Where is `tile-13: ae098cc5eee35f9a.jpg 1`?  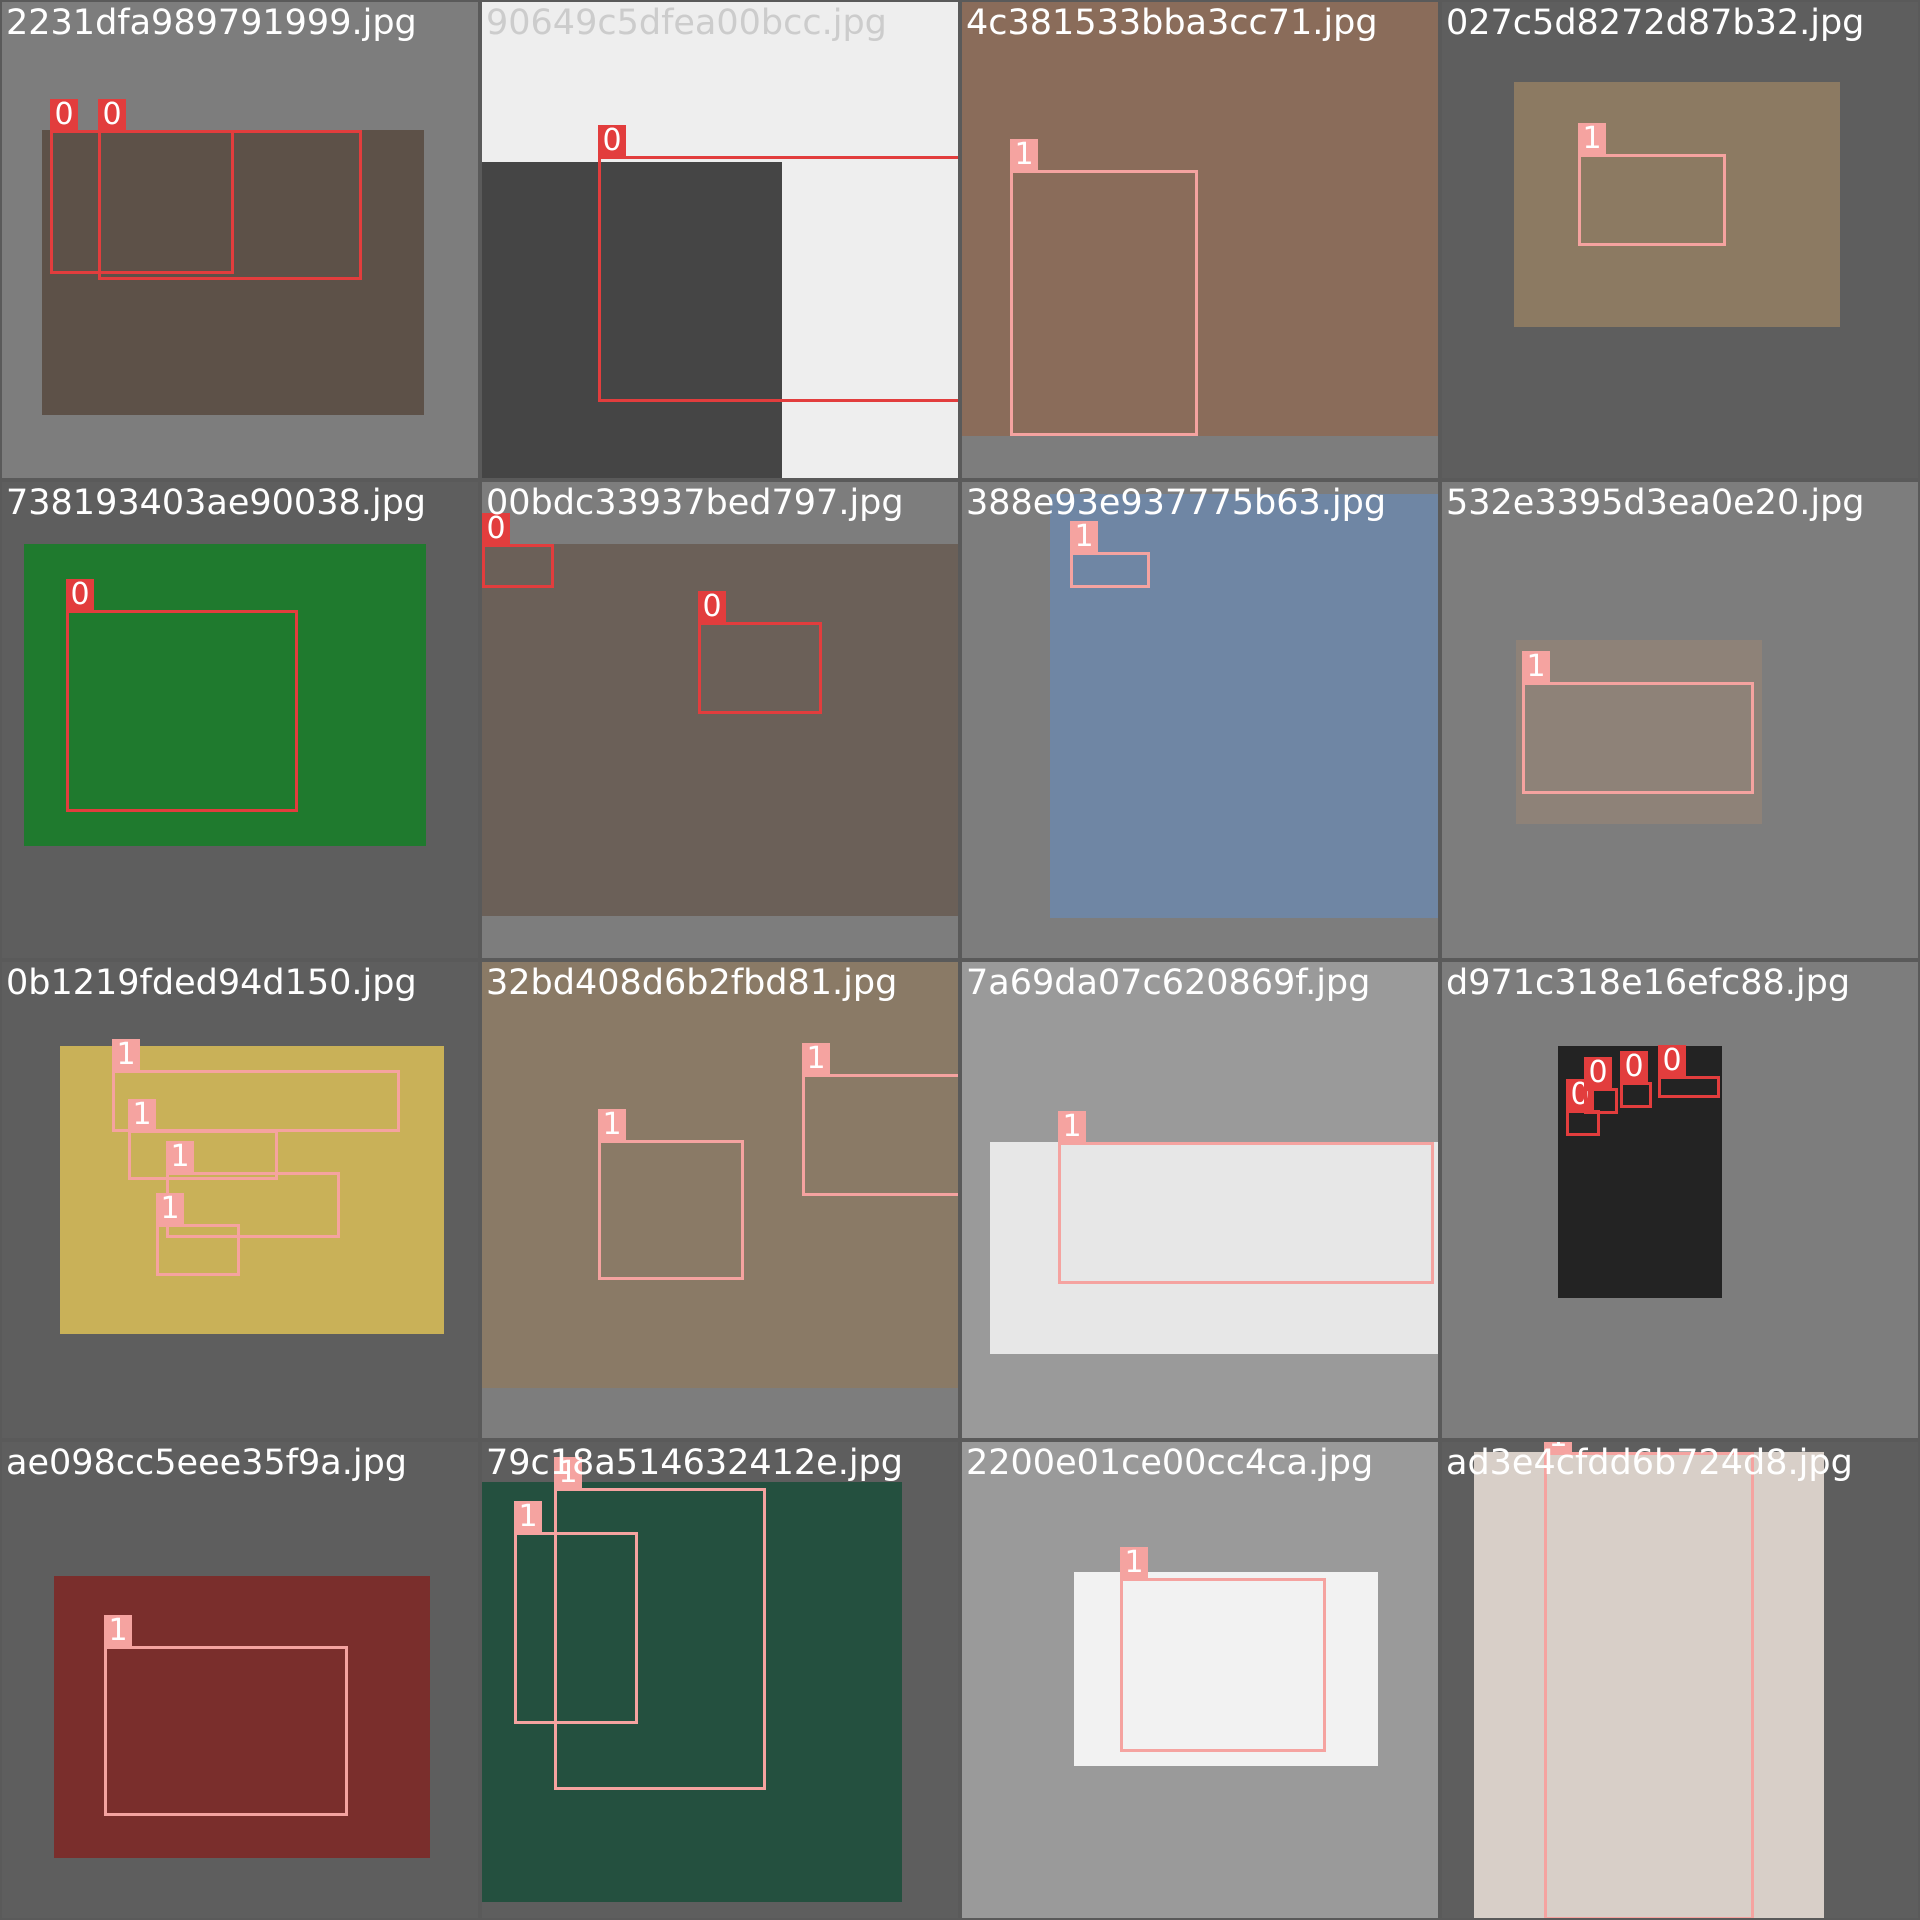
tile-13: ae098cc5eee35f9a.jpg 1 is located at coordinates (240, 1680).